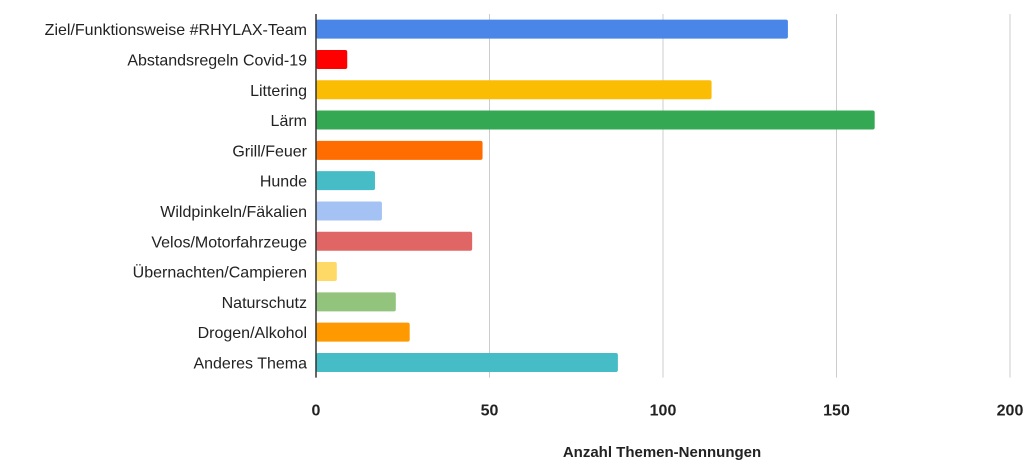 The height and width of the screenshot is (462, 1030). Describe the element at coordinates (490, 411) in the screenshot. I see `x-tick-label: 50` at that location.